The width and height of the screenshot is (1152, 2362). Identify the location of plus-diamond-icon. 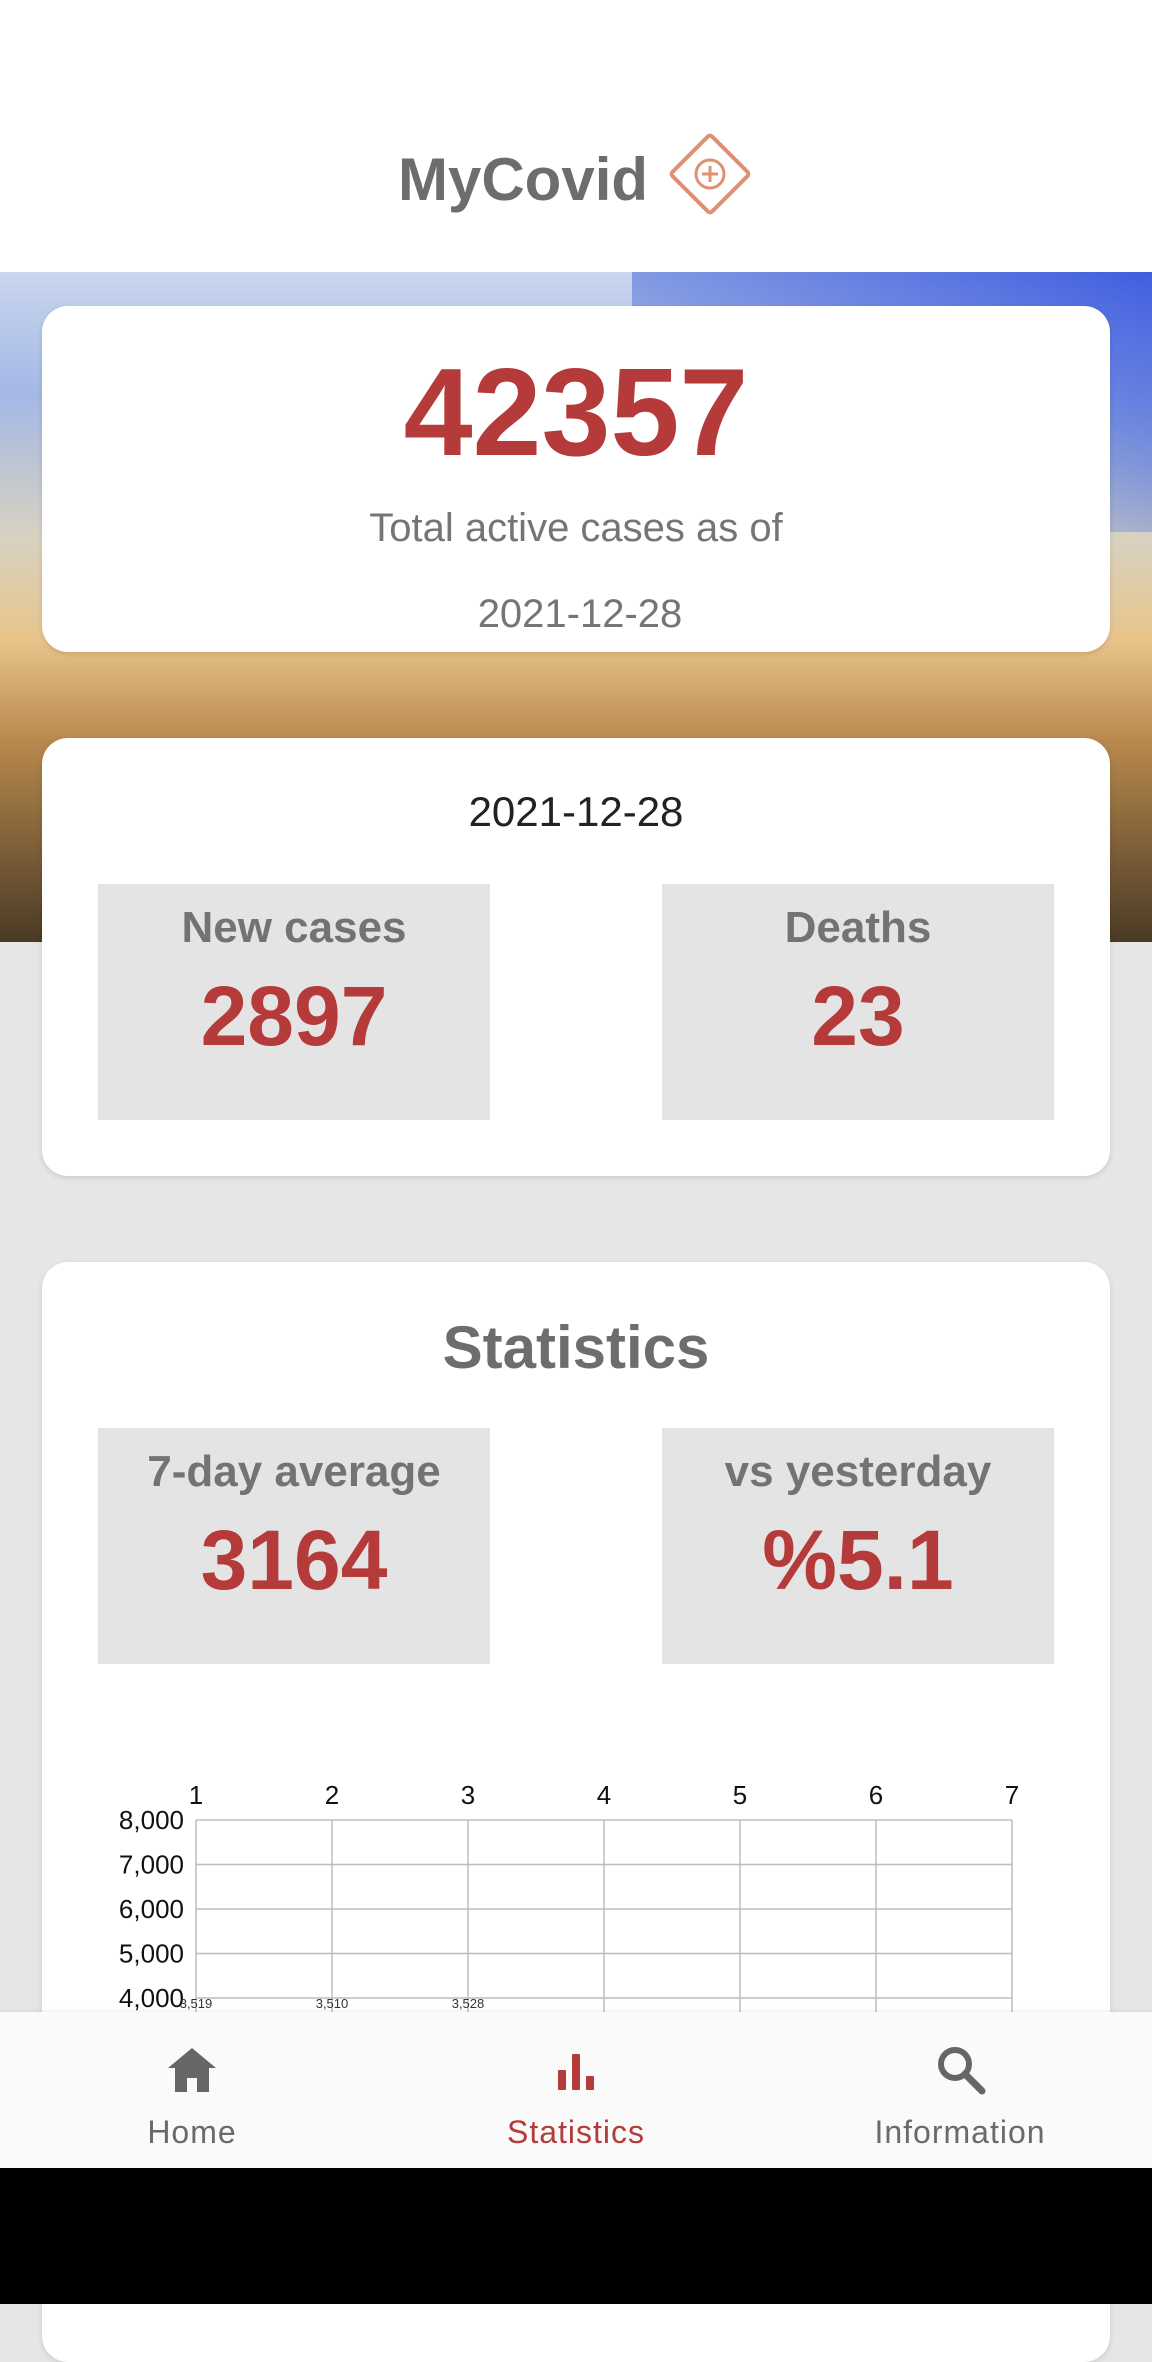
(710, 174).